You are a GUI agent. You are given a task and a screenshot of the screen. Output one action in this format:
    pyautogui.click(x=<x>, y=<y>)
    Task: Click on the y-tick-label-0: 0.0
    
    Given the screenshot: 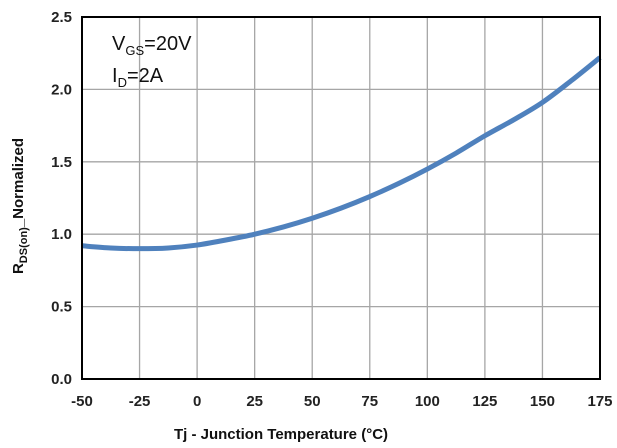 What is the action you would take?
    pyautogui.click(x=61, y=379)
    